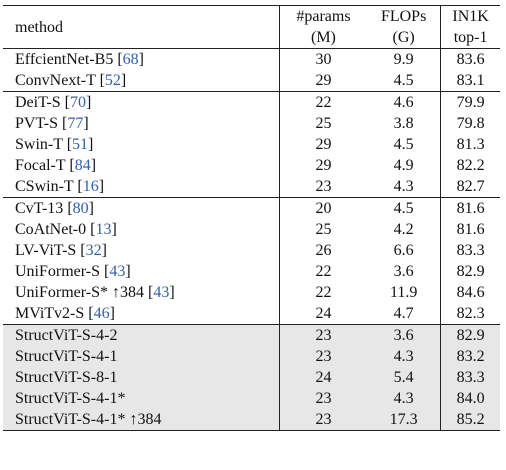 This screenshot has height=470, width=506. I want to click on header-top1-unit: top-1, so click(470, 38).